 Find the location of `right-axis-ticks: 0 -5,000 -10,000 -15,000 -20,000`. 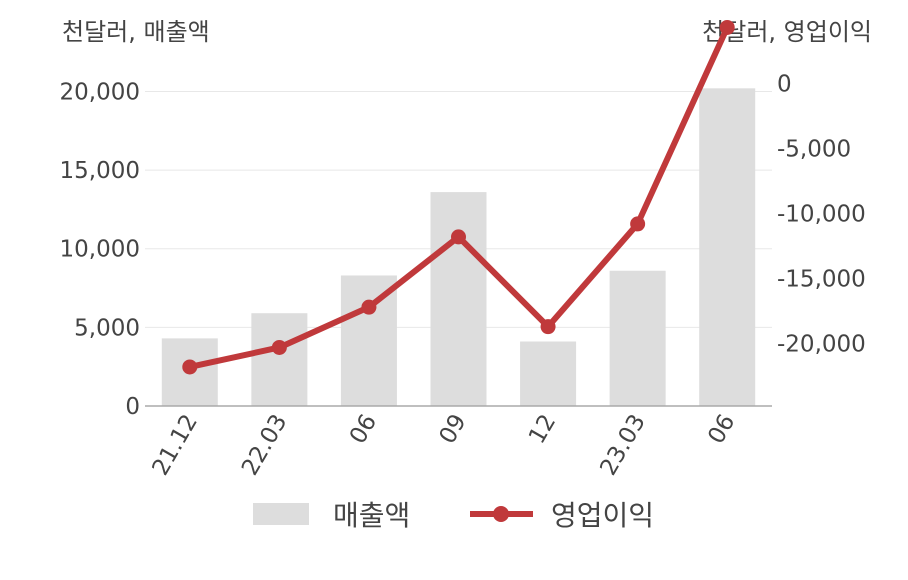

right-axis-ticks: 0 -5,000 -10,000 -15,000 -20,000 is located at coordinates (821, 214).